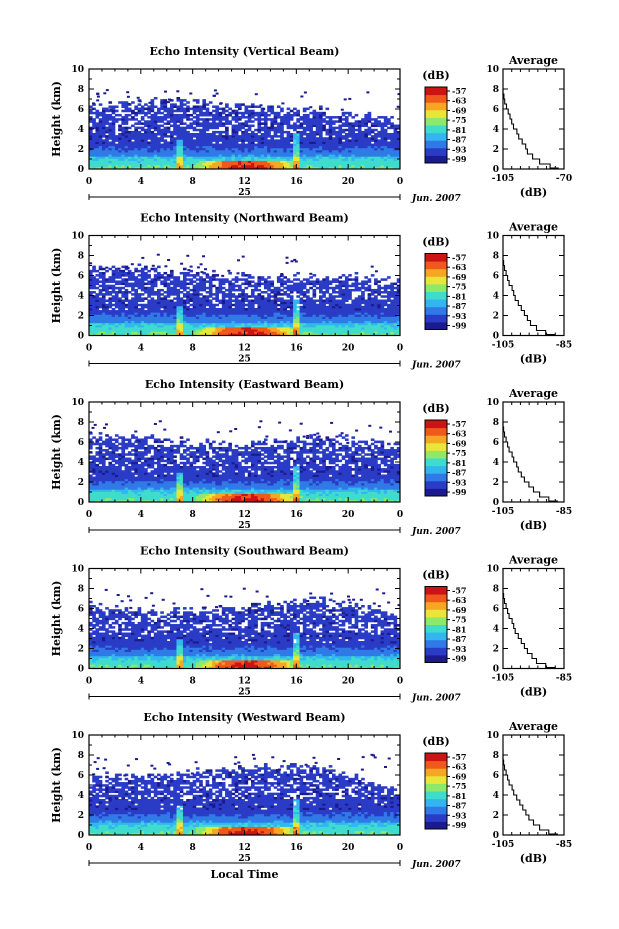 The height and width of the screenshot is (929, 619). I want to click on x-tick-label: 4, so click(141, 182).